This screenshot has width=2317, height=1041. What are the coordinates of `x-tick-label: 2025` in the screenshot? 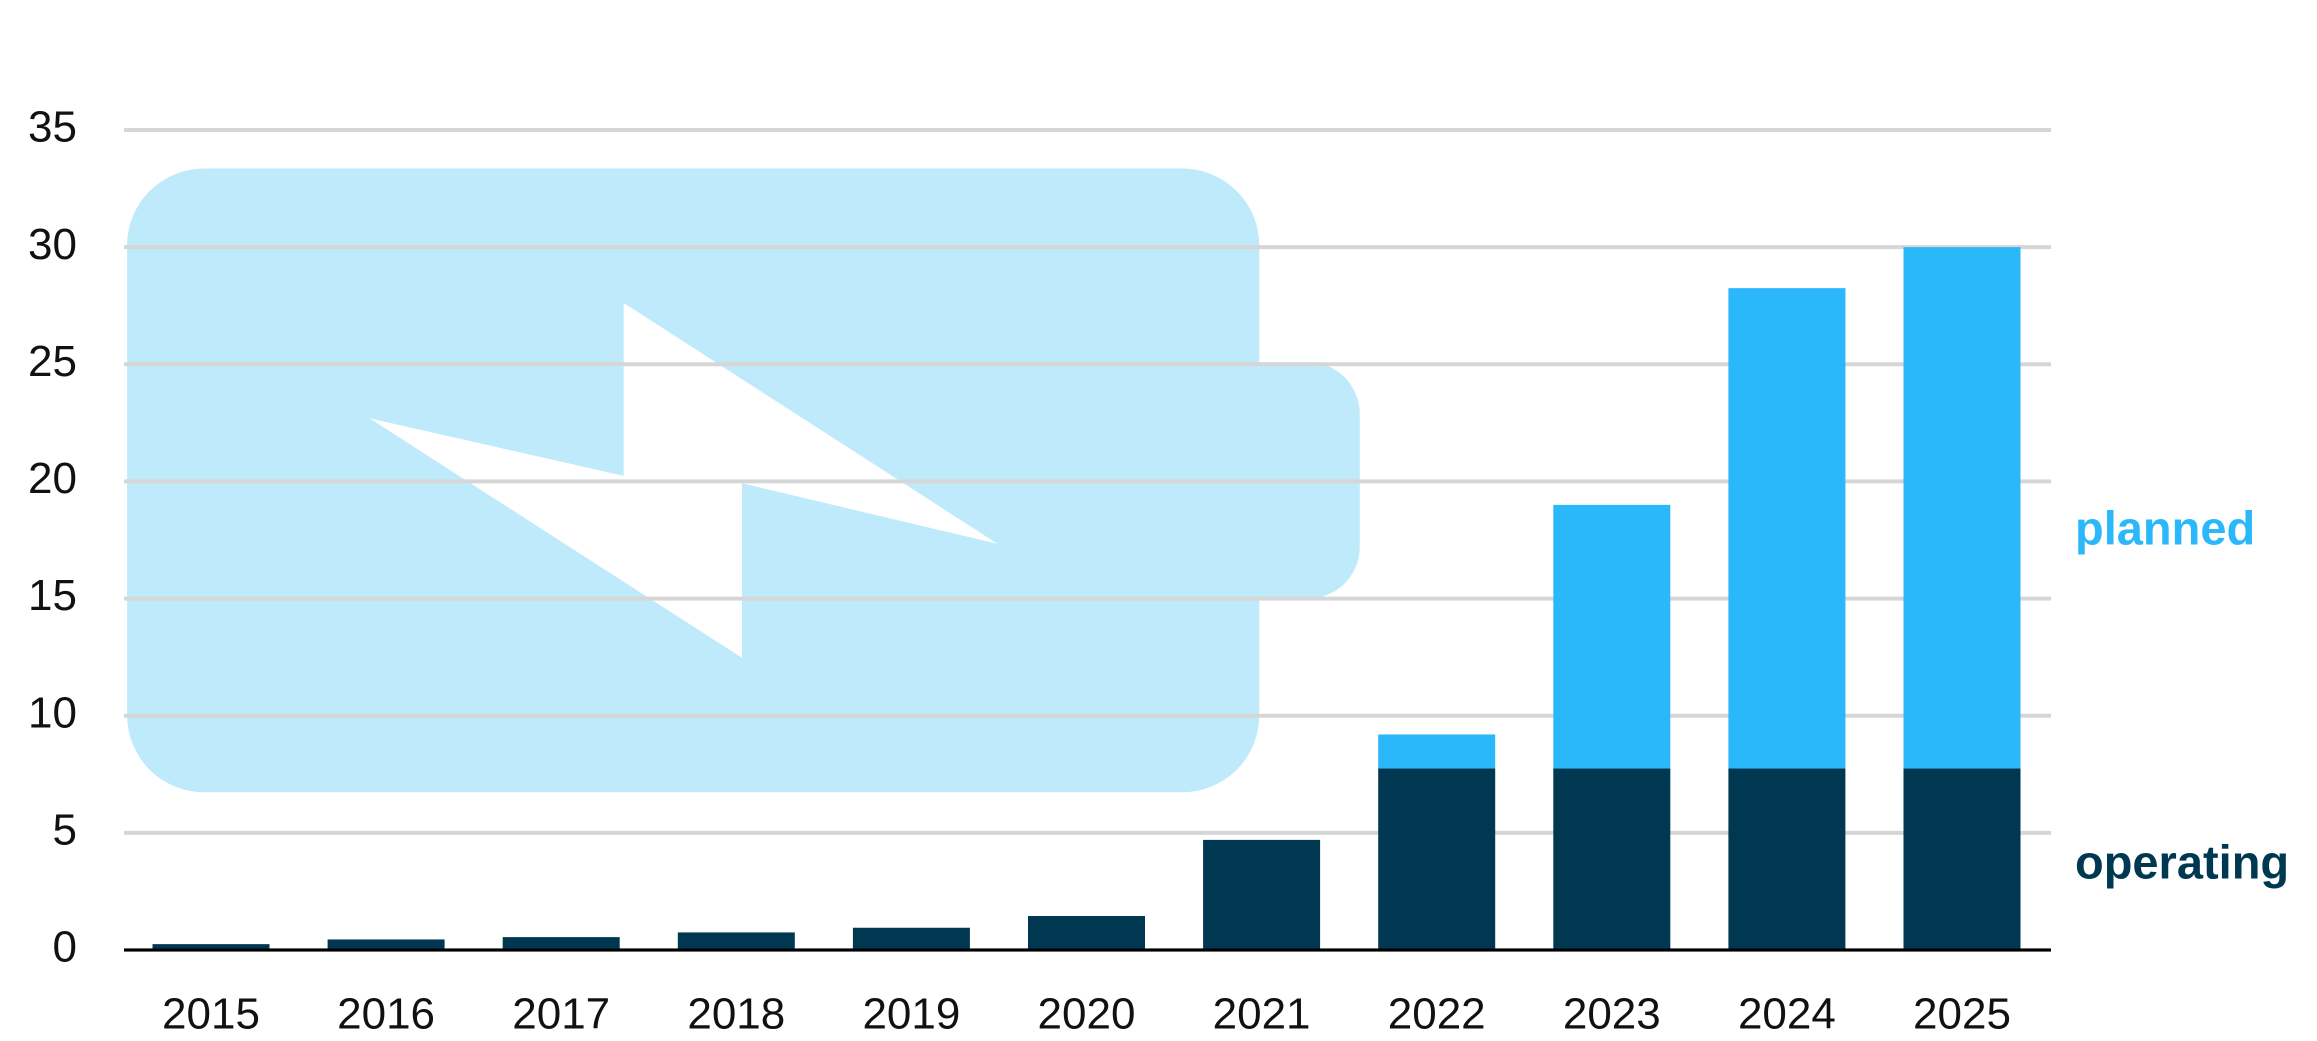 It's located at (1962, 1013).